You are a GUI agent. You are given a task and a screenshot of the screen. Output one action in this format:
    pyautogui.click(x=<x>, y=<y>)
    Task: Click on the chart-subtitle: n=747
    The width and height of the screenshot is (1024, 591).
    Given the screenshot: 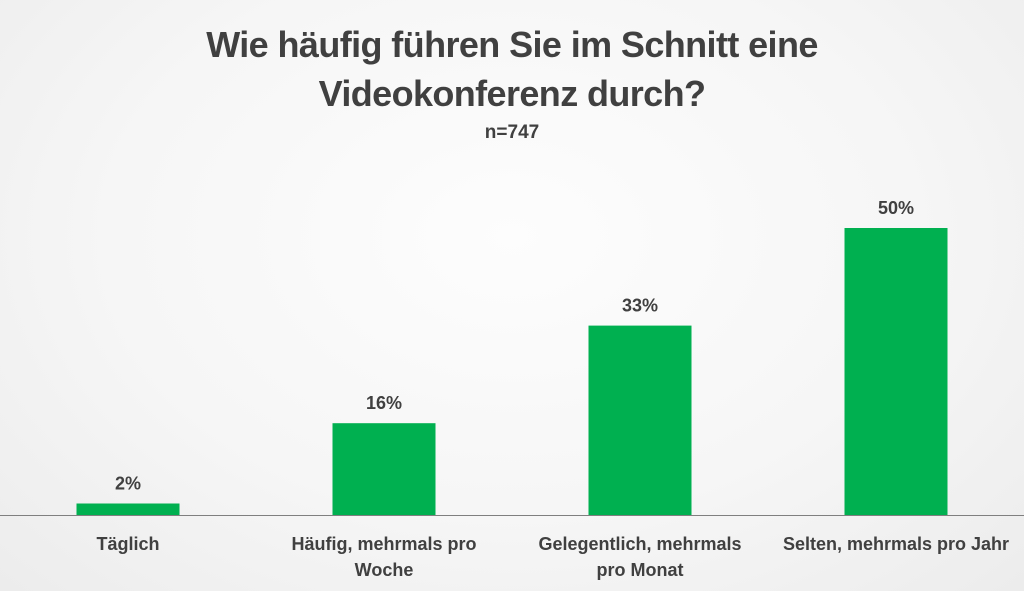 What is the action you would take?
    pyautogui.click(x=512, y=132)
    